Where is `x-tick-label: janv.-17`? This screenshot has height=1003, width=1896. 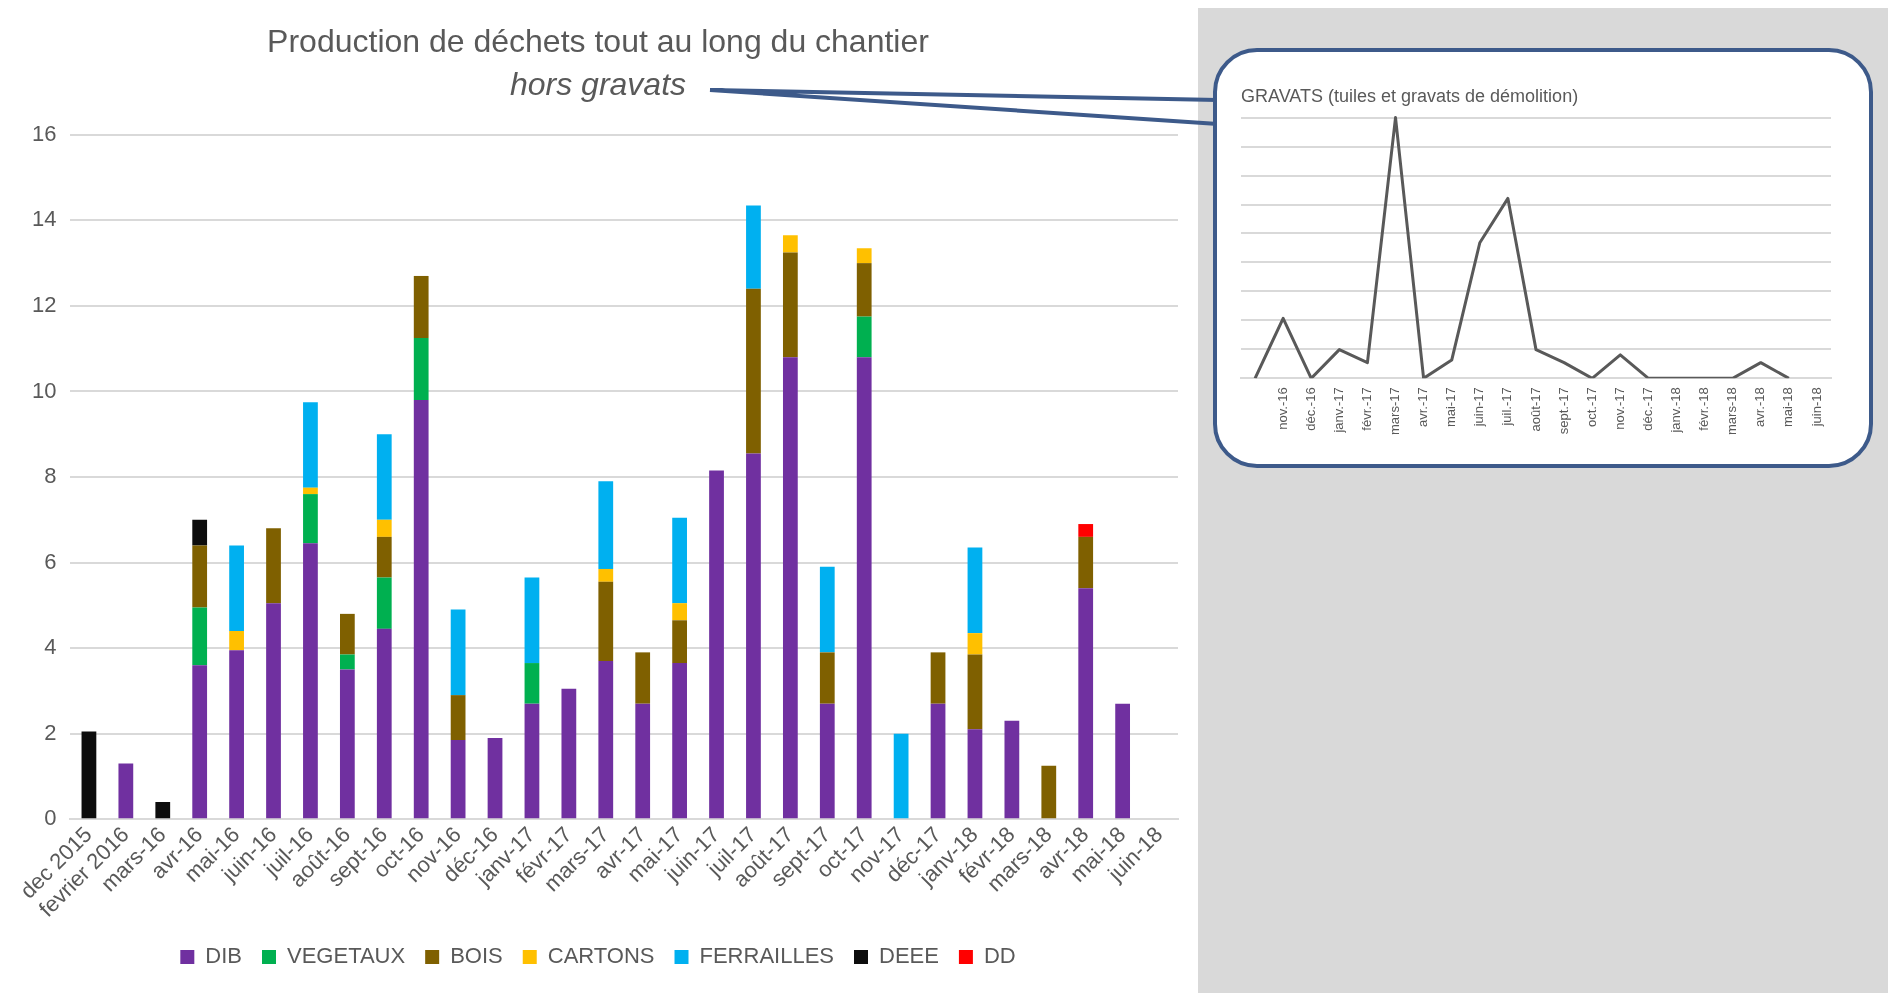
x-tick-label: janv.-17 is located at coordinates (1338, 410).